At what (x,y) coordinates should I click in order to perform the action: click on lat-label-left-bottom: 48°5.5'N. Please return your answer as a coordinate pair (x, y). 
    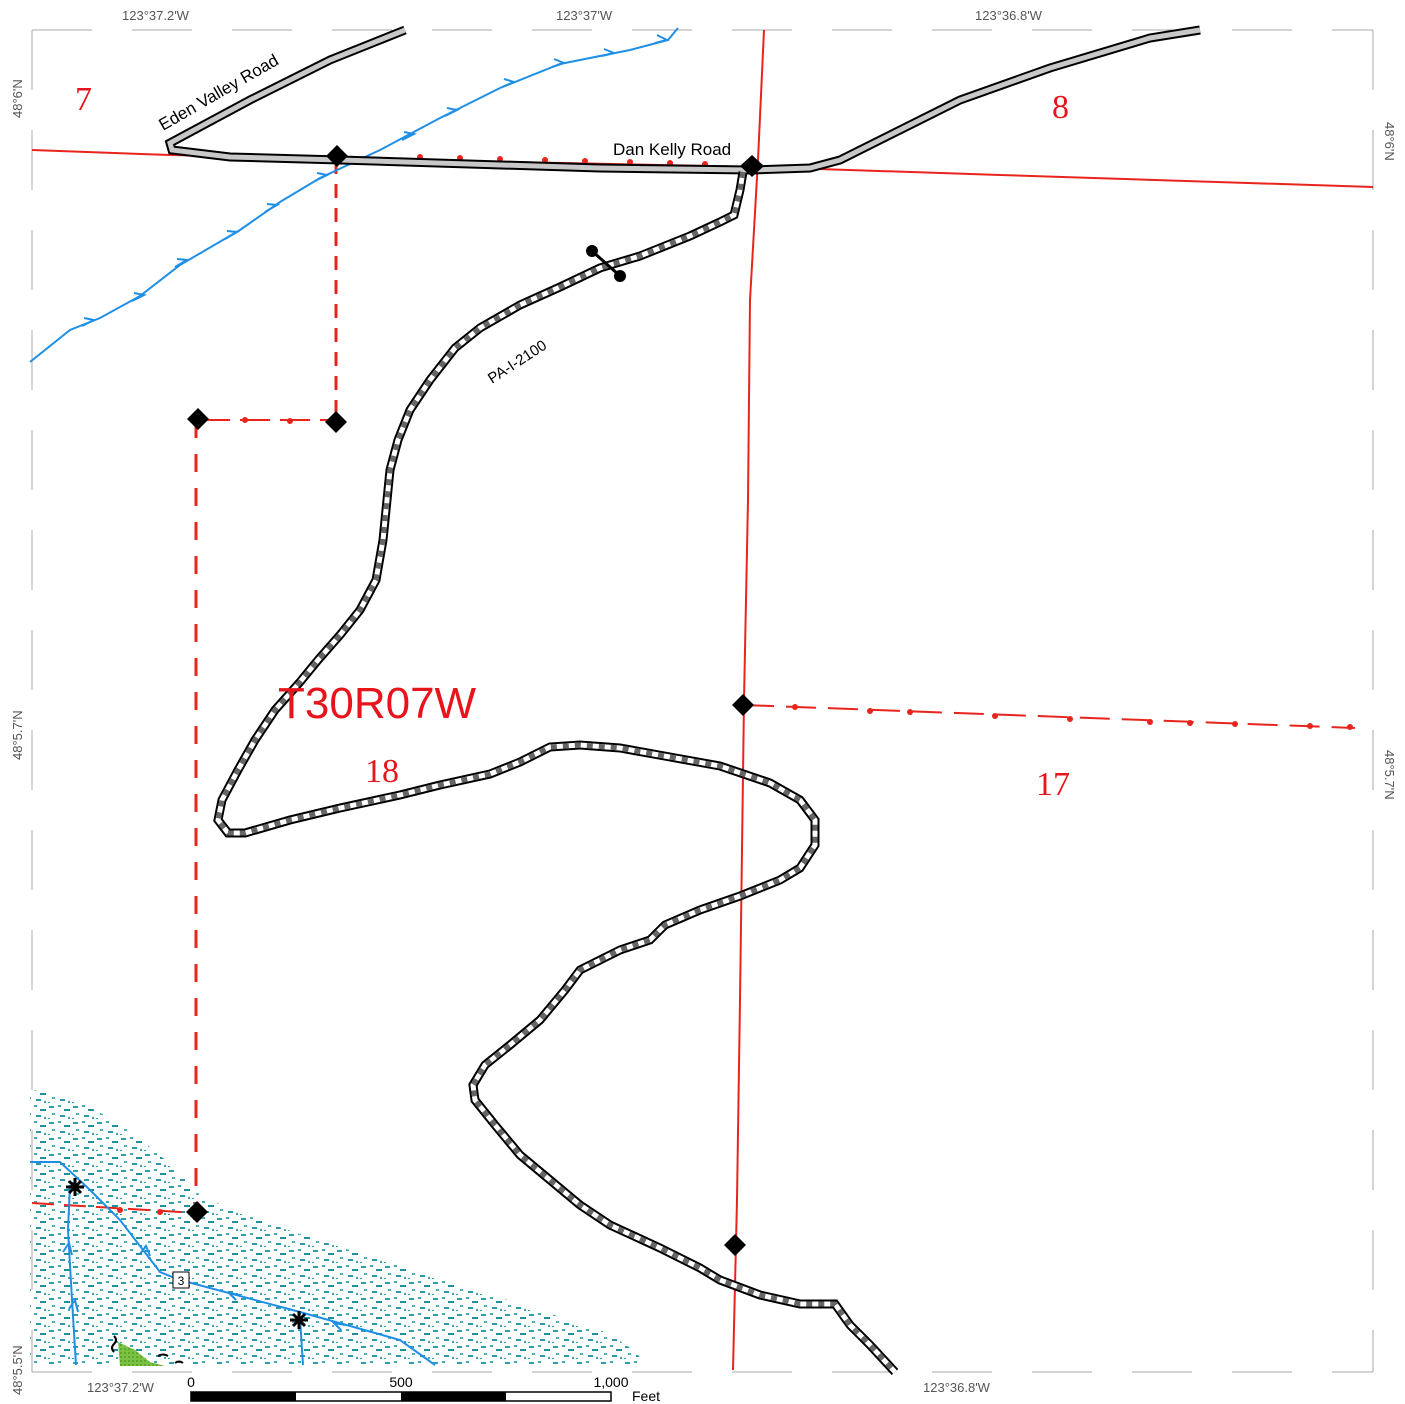
    Looking at the image, I should click on (17, 1370).